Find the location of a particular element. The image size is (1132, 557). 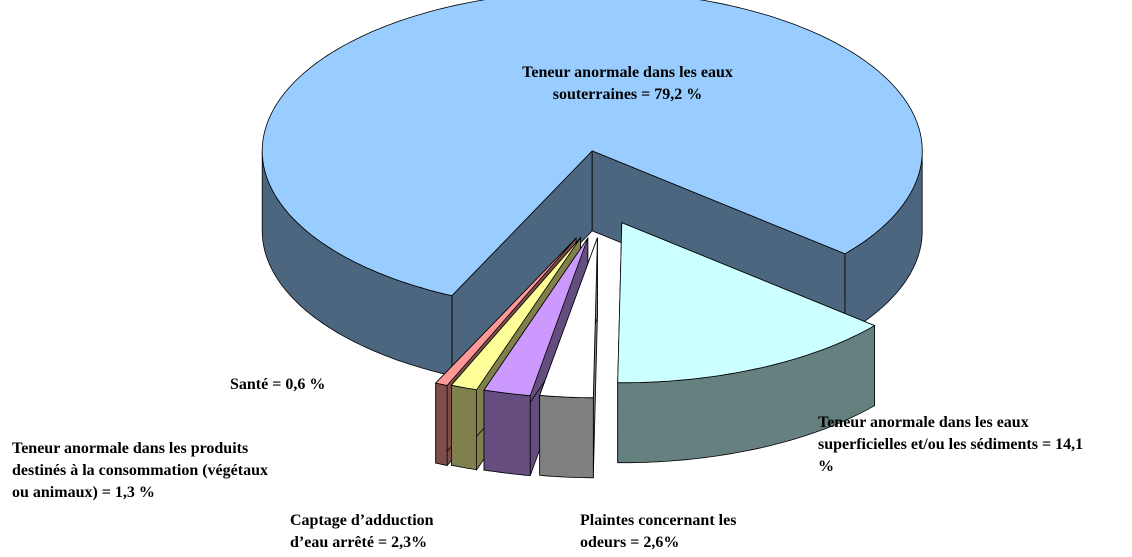

slice-label: Plaintes concernant les odeurs = 2,6% is located at coordinates (658, 531).